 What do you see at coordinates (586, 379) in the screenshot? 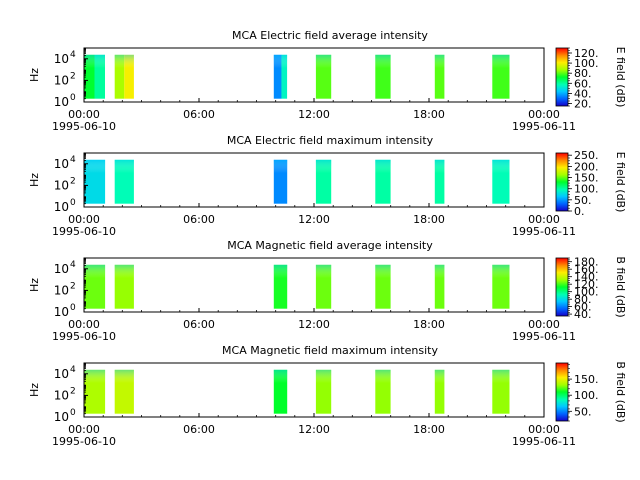
I see `colorbar-tick-label: 150.` at bounding box center [586, 379].